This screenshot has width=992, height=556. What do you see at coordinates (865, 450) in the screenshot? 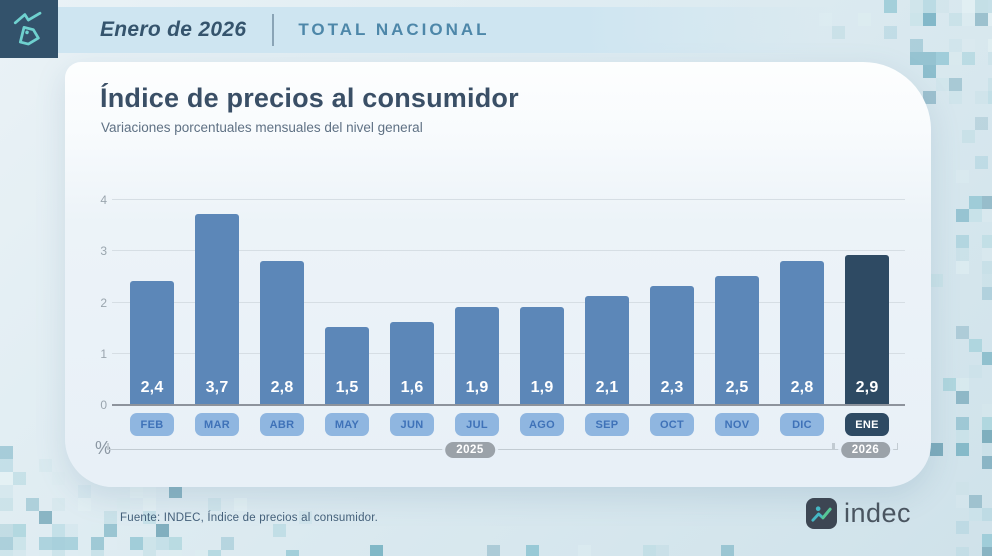
I see `year-pill-2026: 2026` at bounding box center [865, 450].